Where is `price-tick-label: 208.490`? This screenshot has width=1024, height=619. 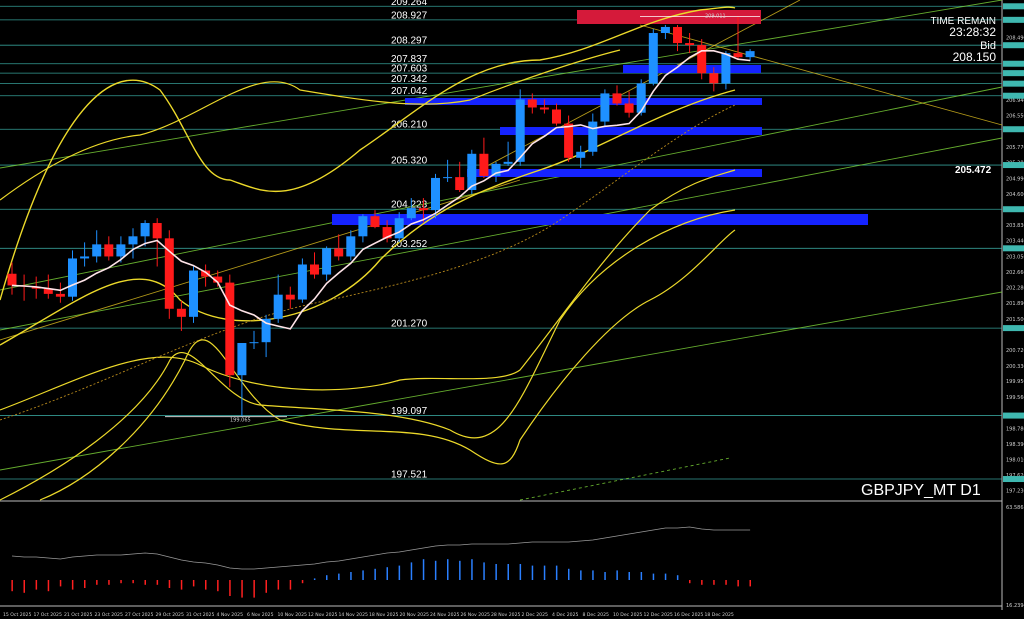 price-tick-label: 208.490 is located at coordinates (1015, 38).